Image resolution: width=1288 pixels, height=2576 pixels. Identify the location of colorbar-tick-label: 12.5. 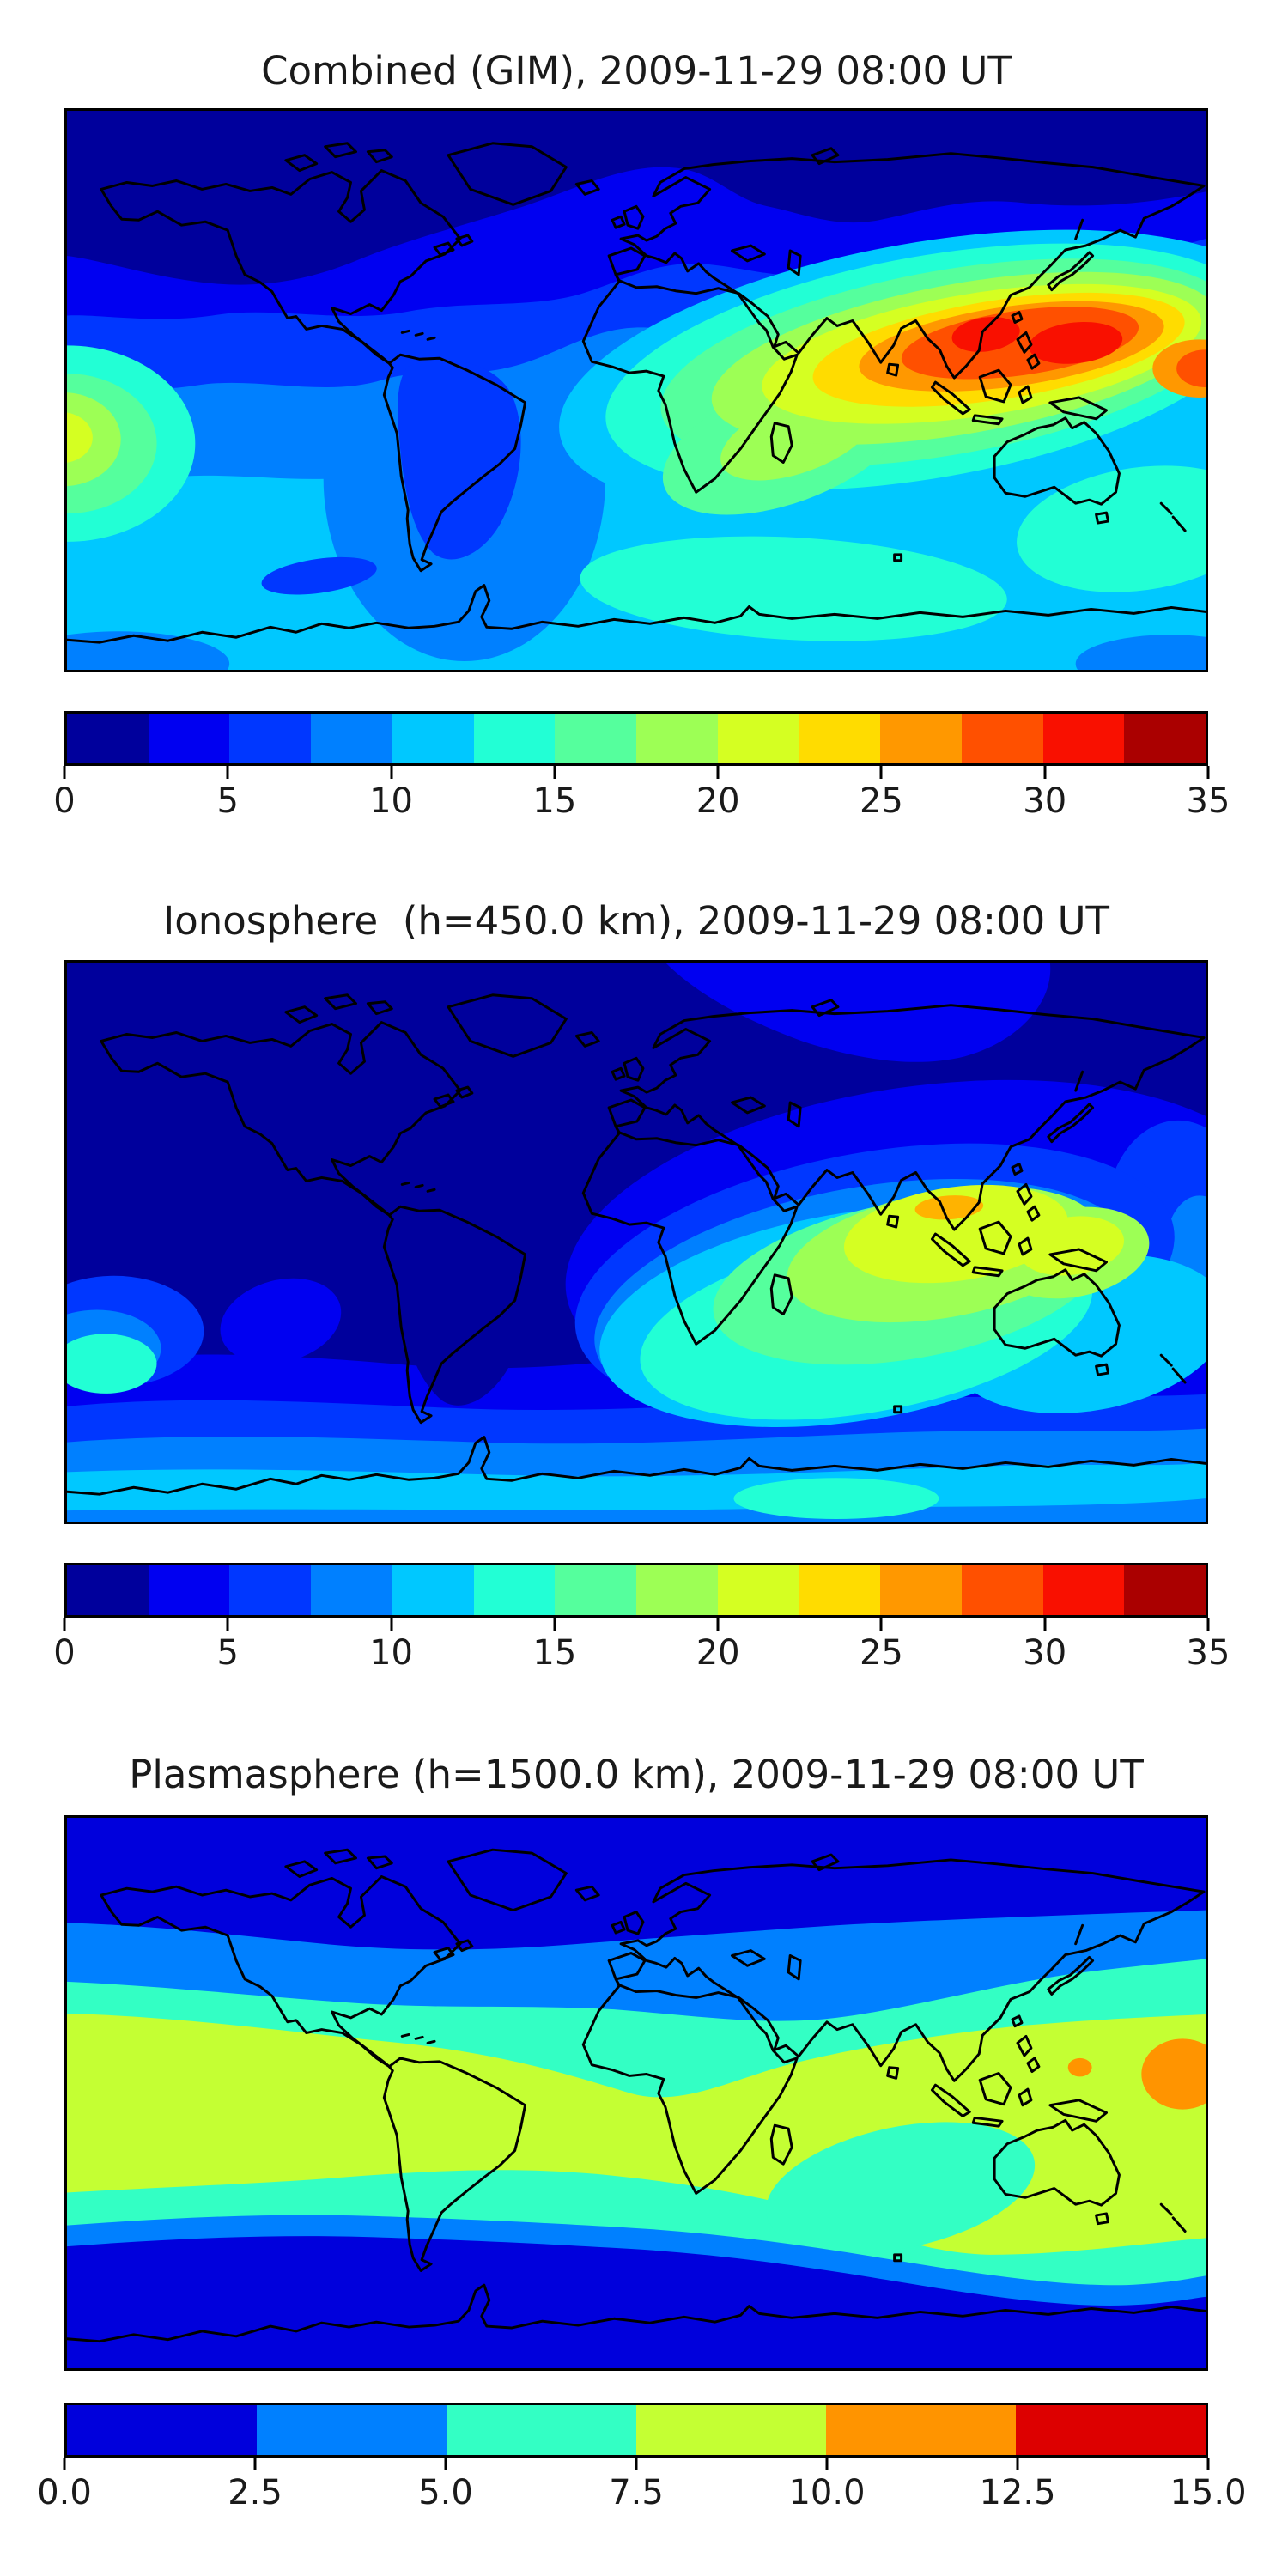
(1017, 2492).